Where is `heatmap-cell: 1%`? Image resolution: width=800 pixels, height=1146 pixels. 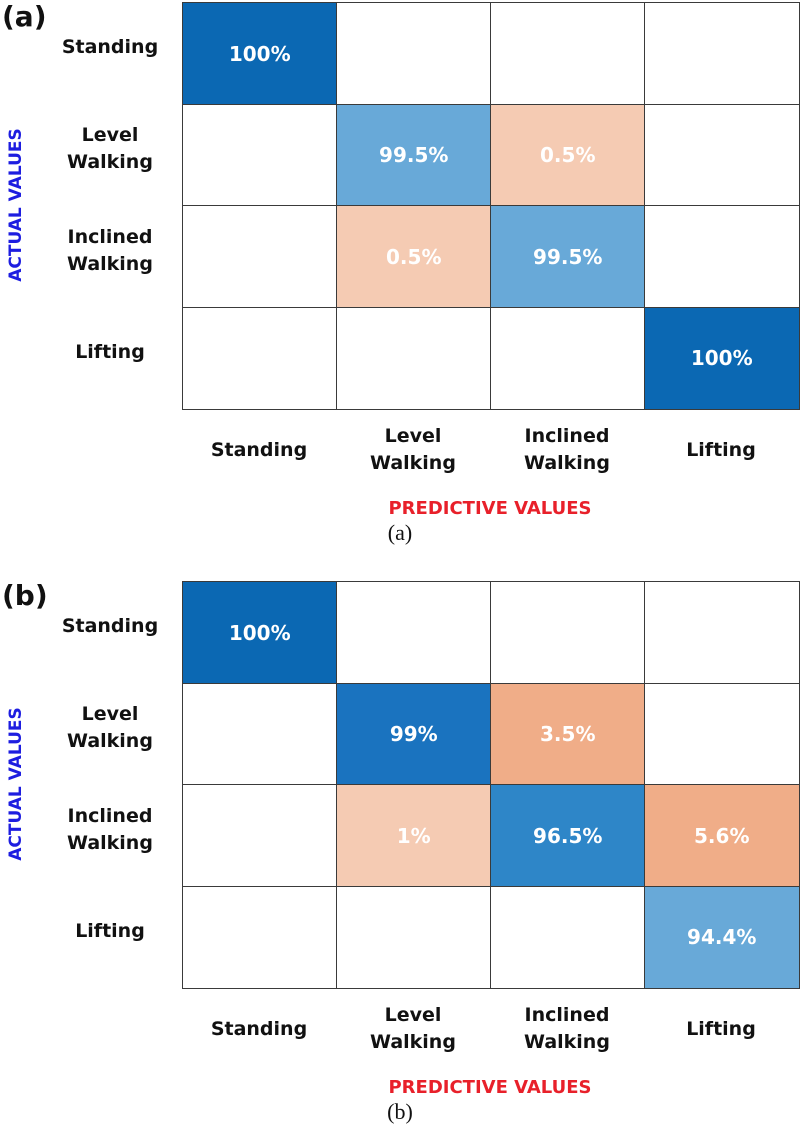
heatmap-cell: 1% is located at coordinates (414, 835).